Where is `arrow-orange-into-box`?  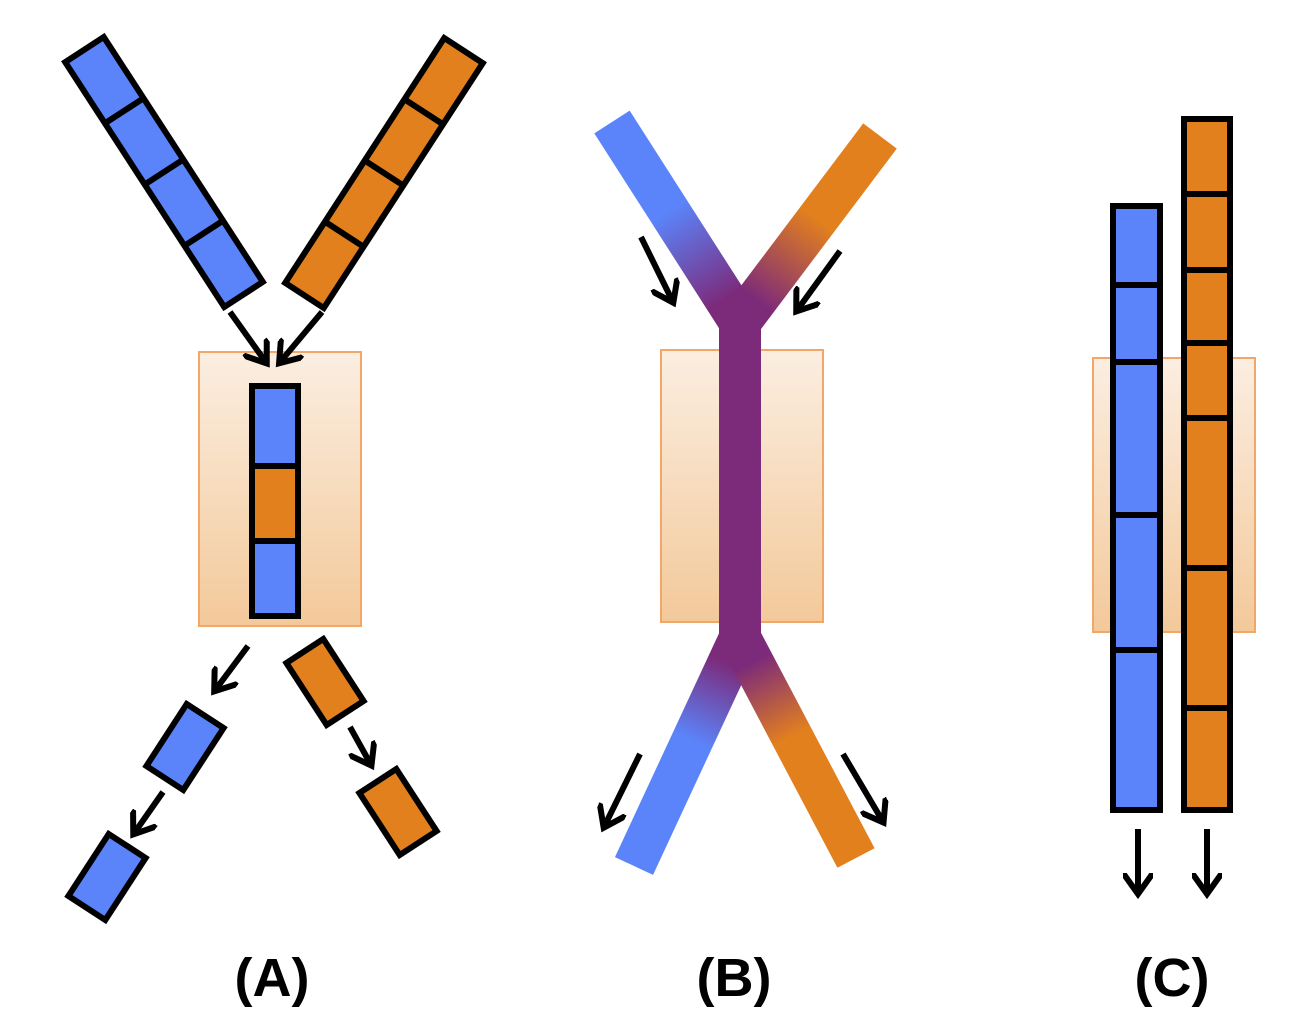 arrow-orange-into-box is located at coordinates (303, 335).